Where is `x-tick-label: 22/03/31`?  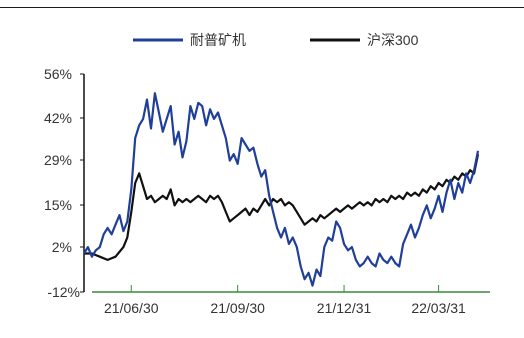 x-tick-label: 22/03/31 is located at coordinates (438, 308).